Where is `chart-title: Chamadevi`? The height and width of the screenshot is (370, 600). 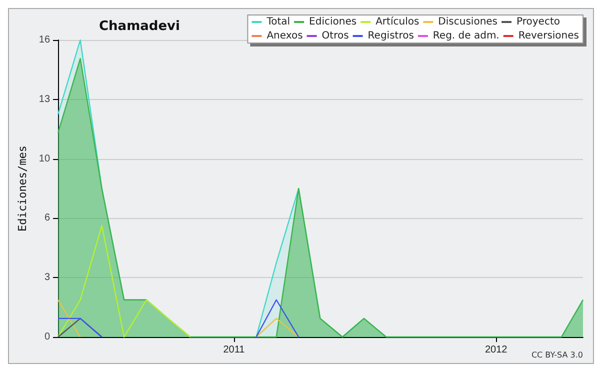 chart-title: Chamadevi is located at coordinates (139, 26).